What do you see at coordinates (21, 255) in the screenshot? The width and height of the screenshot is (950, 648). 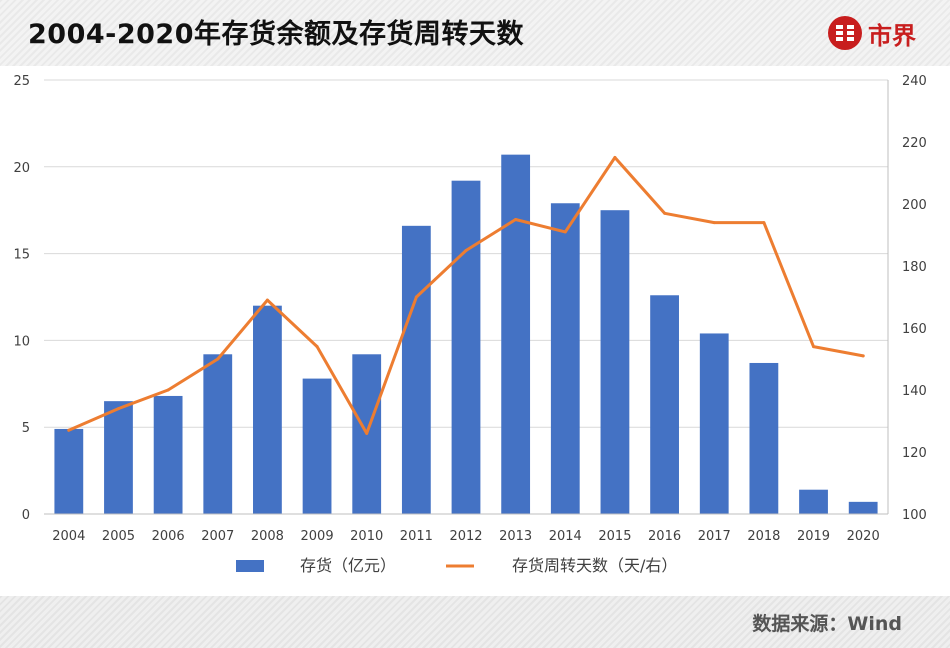 I see `y-left-tick-label: 15` at bounding box center [21, 255].